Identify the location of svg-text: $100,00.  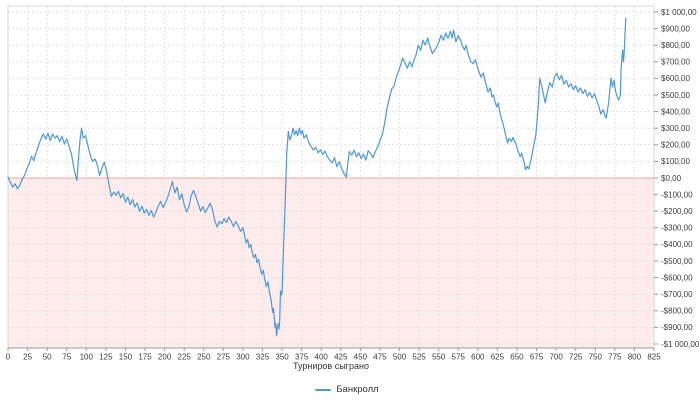
(675, 161).